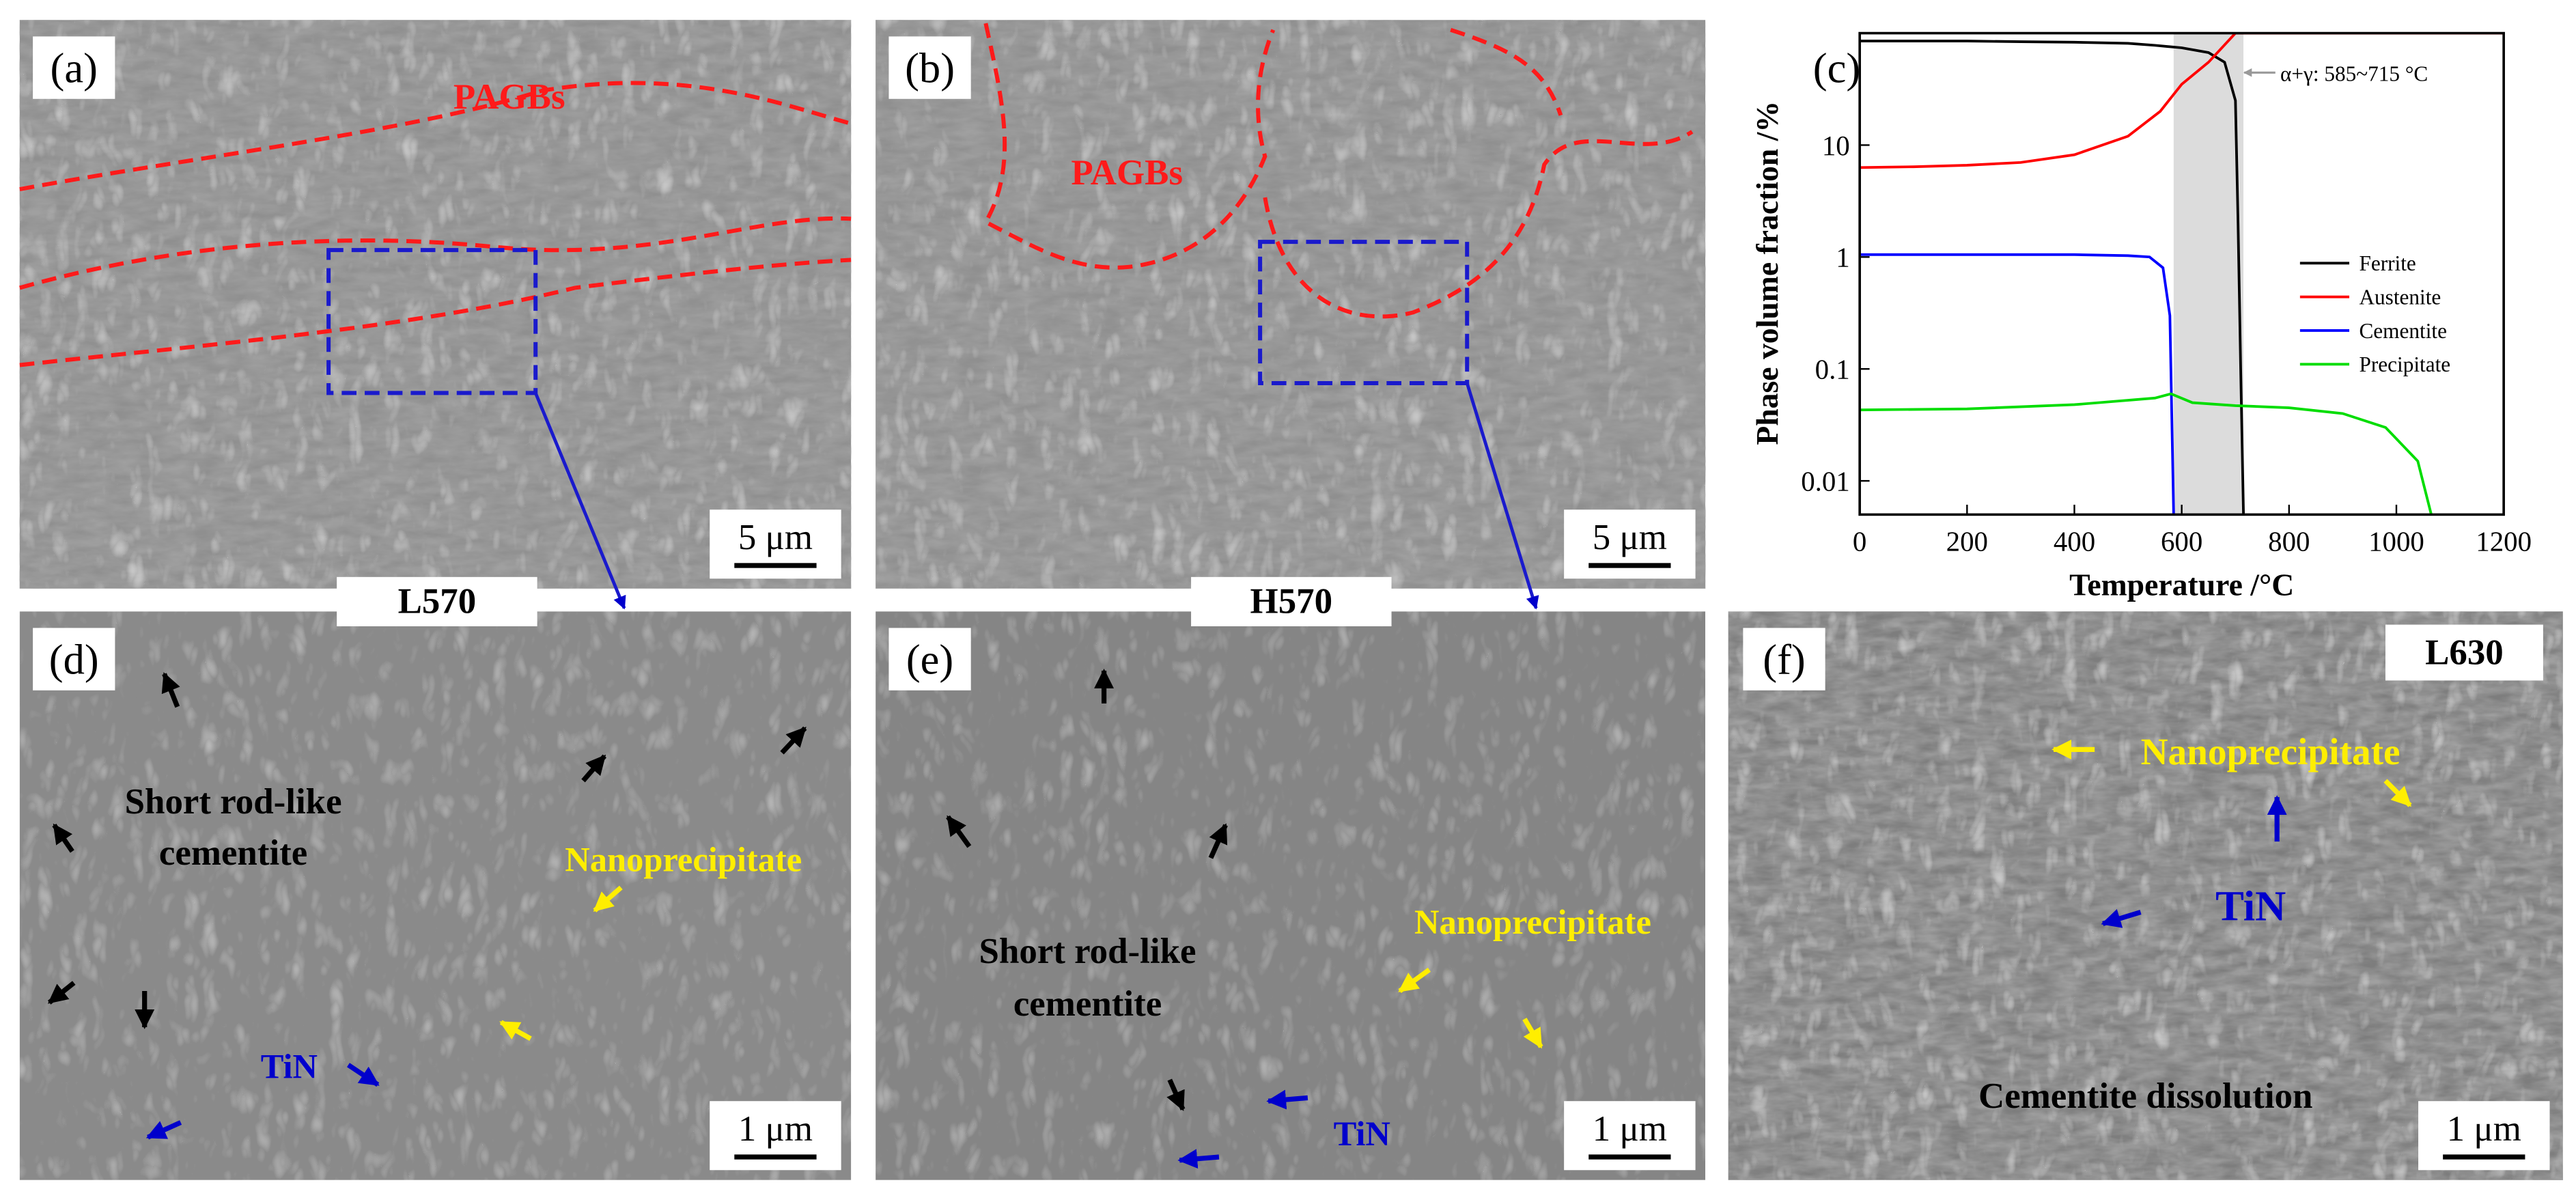 This screenshot has width=2576, height=1200. I want to click on x-axis-label: Temperature /°C, so click(2181, 584).